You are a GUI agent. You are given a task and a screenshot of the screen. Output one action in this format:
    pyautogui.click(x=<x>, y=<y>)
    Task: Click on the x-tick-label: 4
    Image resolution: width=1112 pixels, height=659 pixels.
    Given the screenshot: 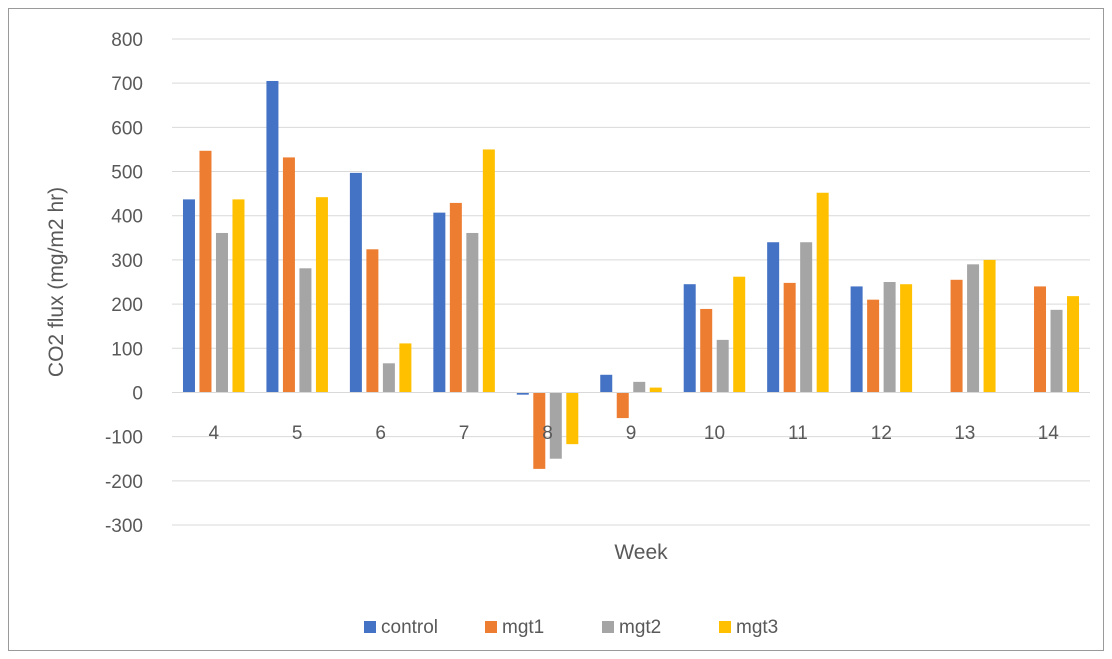 What is the action you would take?
    pyautogui.click(x=213, y=433)
    